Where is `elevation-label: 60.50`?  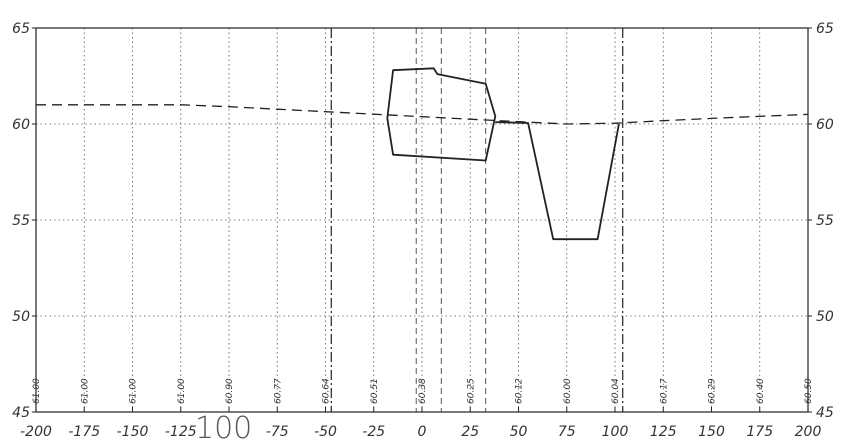 elevation-label: 60.50 is located at coordinates (809, 391).